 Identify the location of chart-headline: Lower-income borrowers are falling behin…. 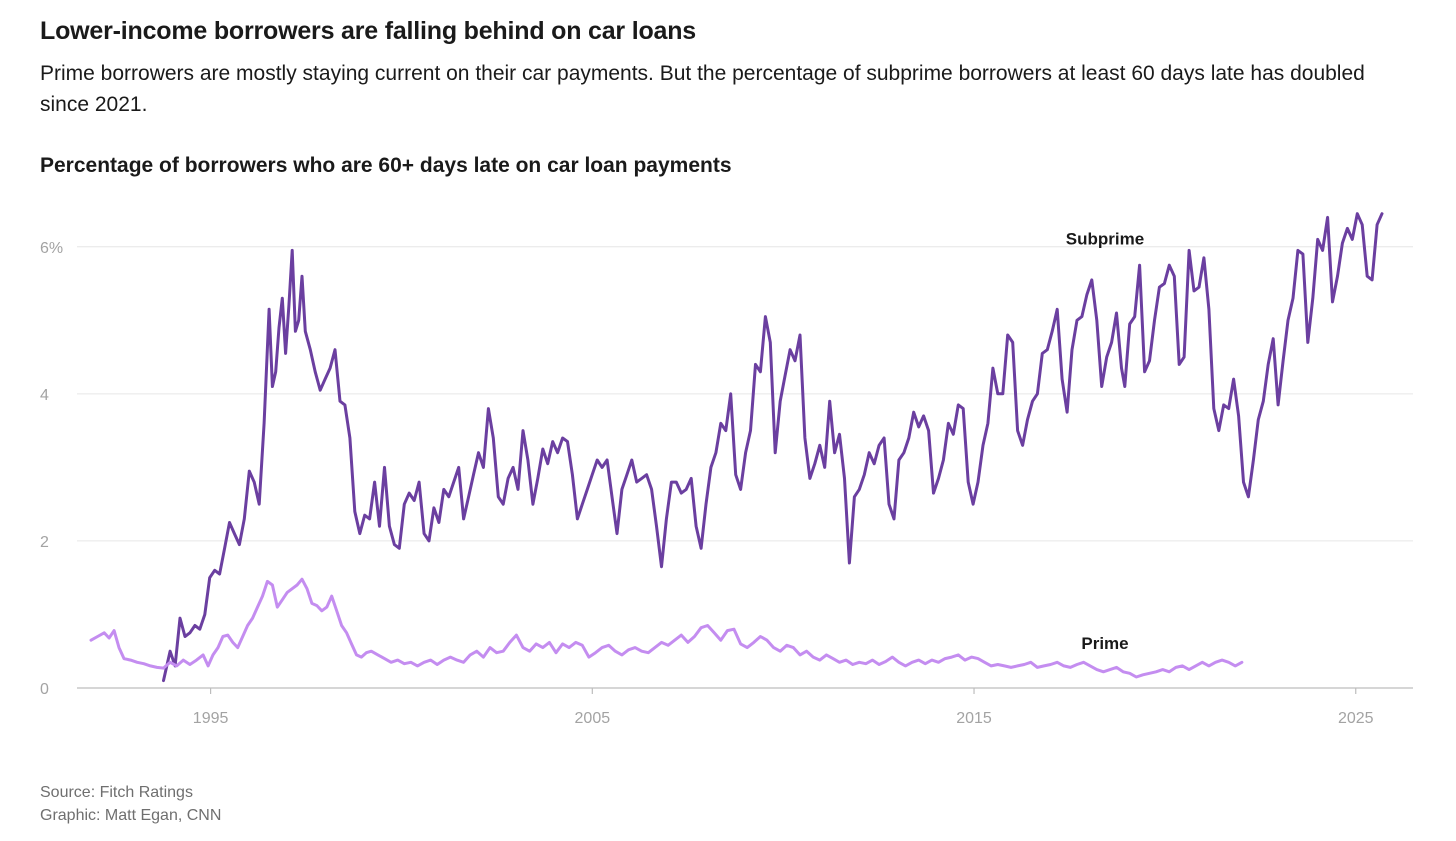
(368, 31).